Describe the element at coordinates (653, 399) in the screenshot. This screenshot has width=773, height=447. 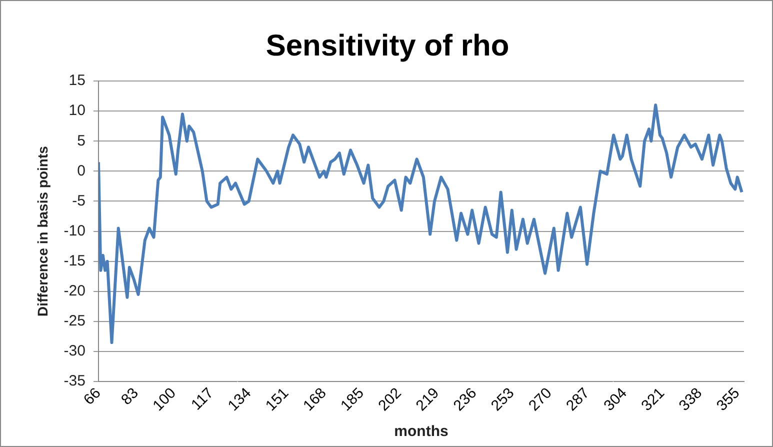
I see `x-tick-label: 321` at that location.